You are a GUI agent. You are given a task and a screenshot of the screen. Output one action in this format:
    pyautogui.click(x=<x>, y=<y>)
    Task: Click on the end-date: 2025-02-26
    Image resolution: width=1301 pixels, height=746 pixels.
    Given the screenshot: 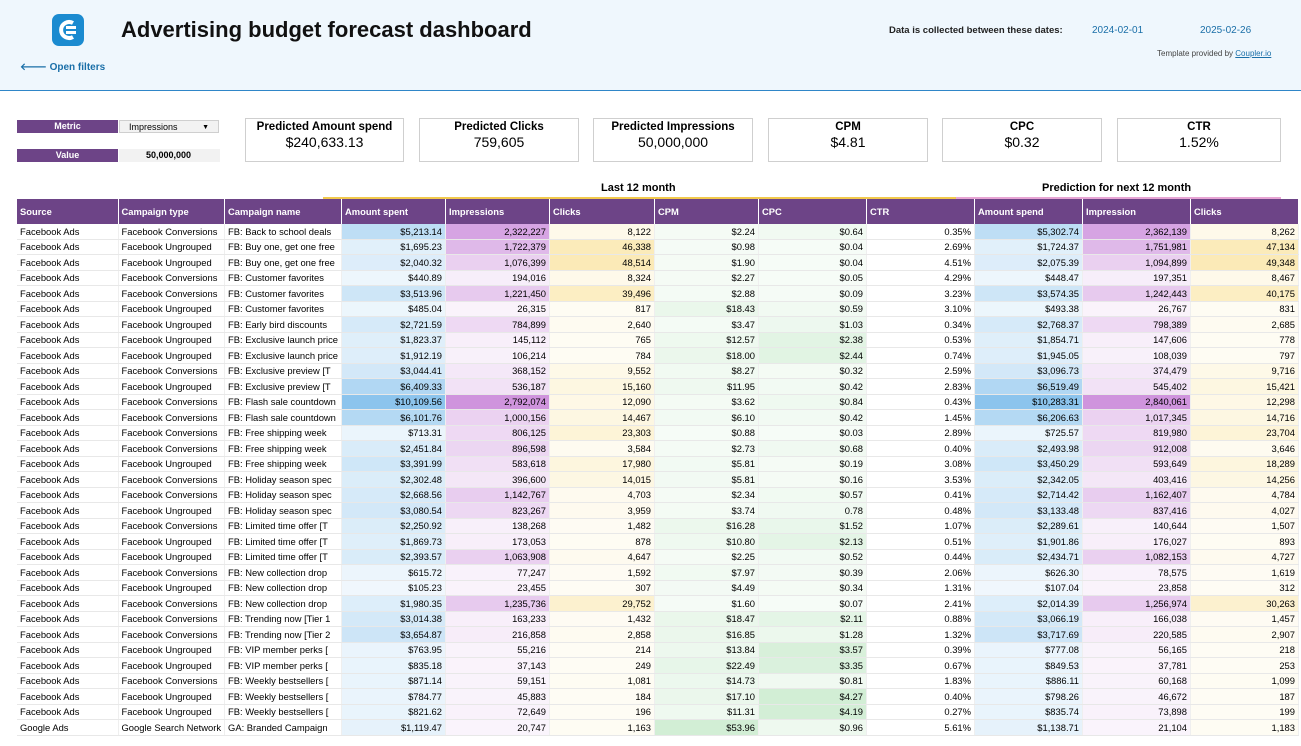 What is the action you would take?
    pyautogui.click(x=1226, y=30)
    